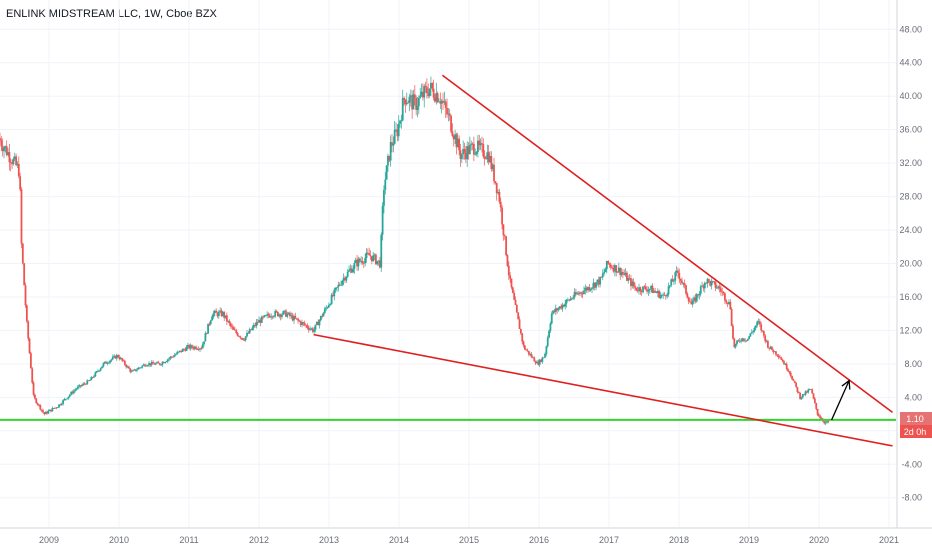 The height and width of the screenshot is (550, 932). What do you see at coordinates (539, 540) in the screenshot?
I see `x-tick-label: 2016` at bounding box center [539, 540].